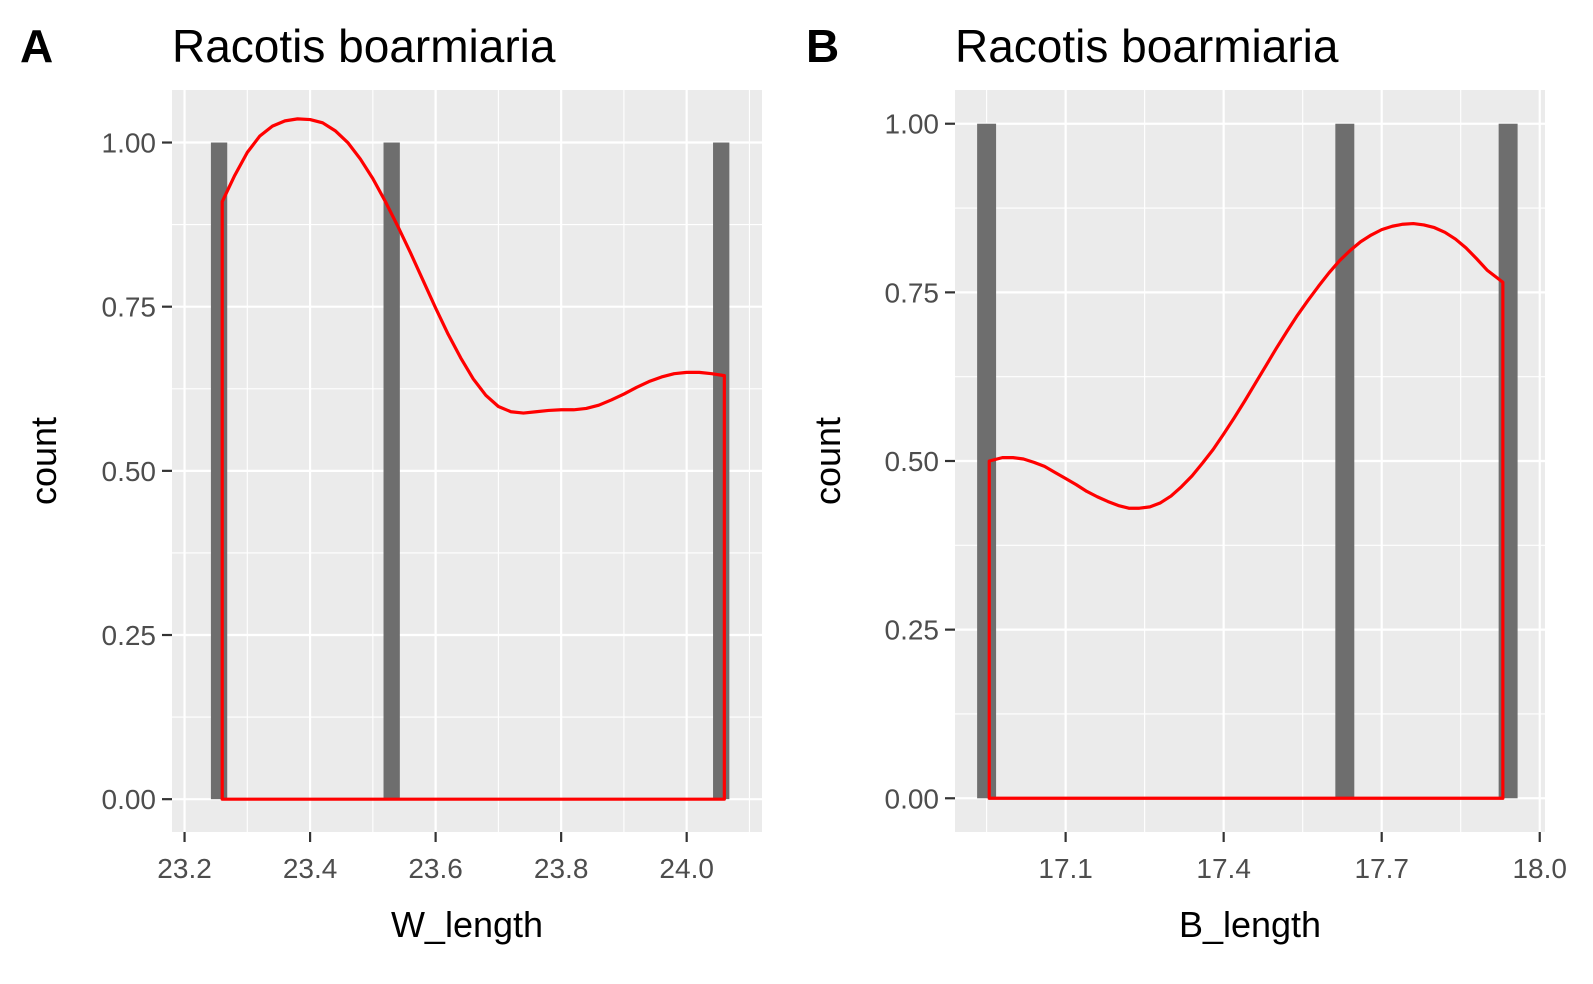  Describe the element at coordinates (1250, 924) in the screenshot. I see `x-axis-title: B_length` at that location.